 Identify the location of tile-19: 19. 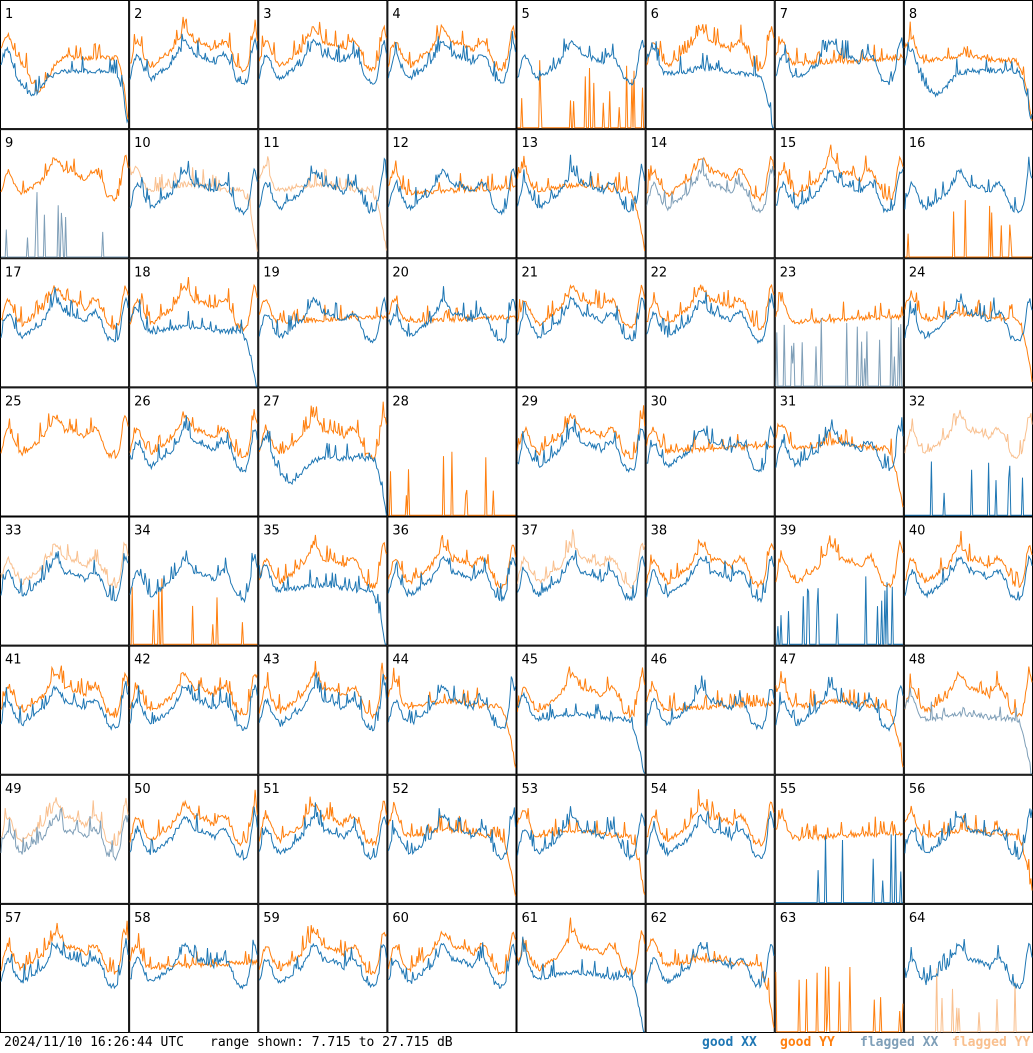
(323, 323).